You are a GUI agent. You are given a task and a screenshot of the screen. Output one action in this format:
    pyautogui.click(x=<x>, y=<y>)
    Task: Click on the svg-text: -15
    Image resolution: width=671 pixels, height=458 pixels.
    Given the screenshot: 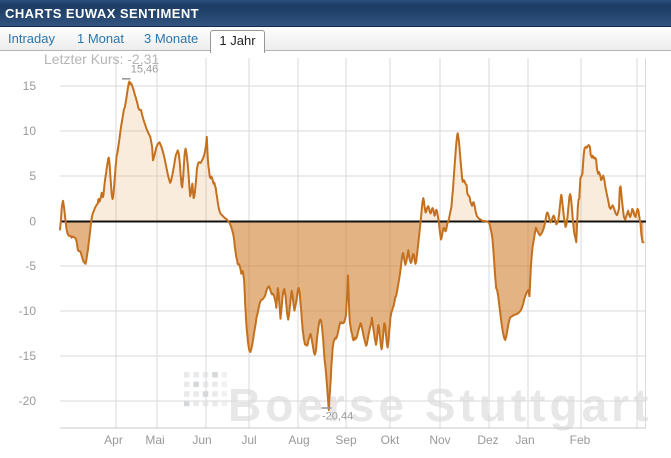 What is the action you would take?
    pyautogui.click(x=28, y=356)
    